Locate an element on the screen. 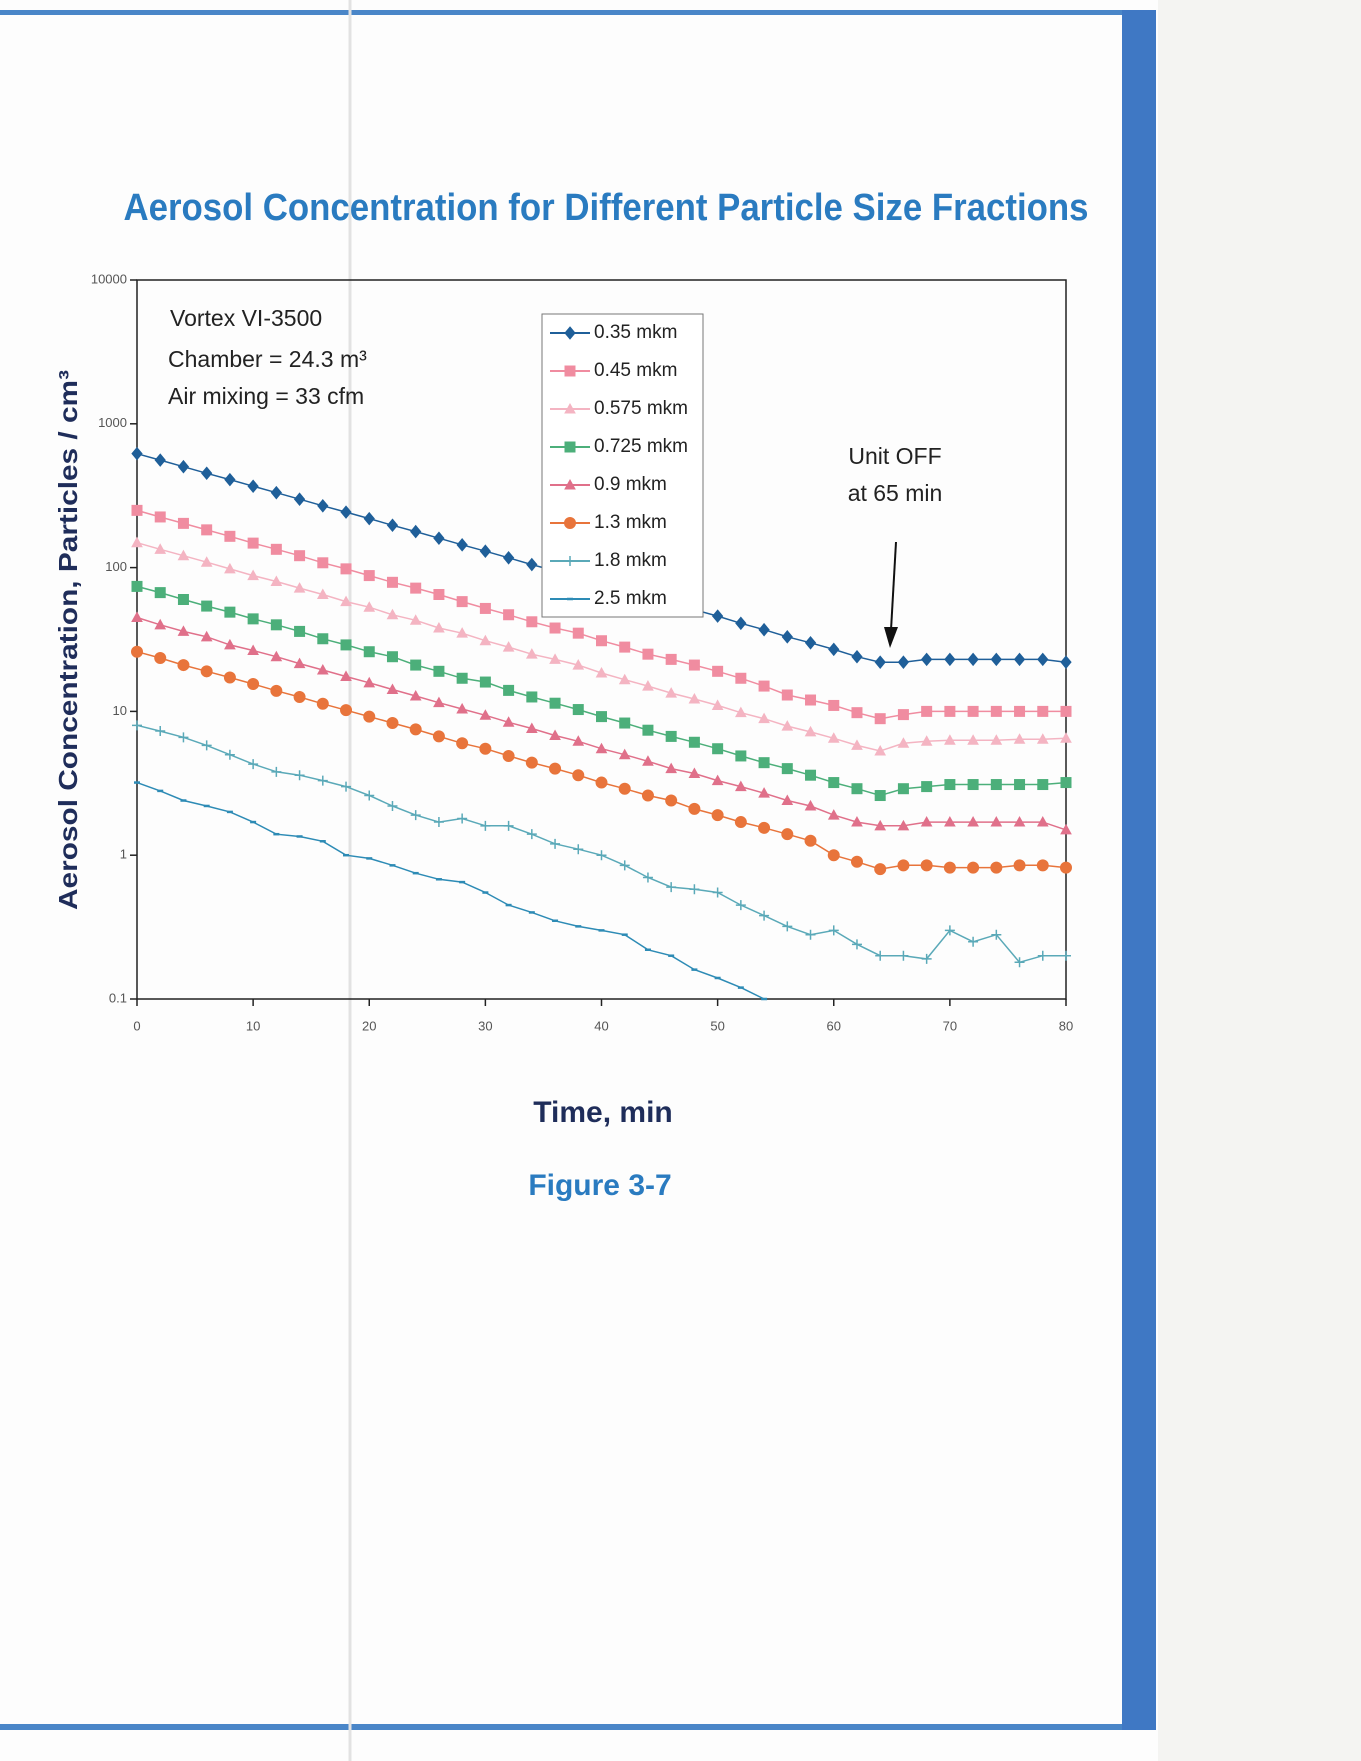 The image size is (1361, 1761). right-band is located at coordinates (1139, 870).